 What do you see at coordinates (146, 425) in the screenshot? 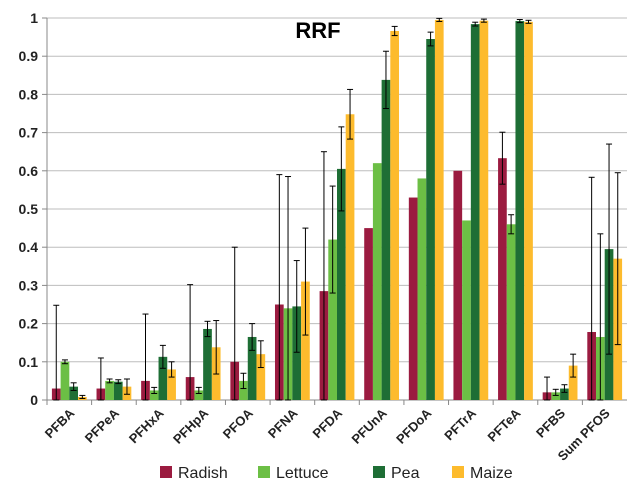
I see `x-category-label: PFHxA` at bounding box center [146, 425].